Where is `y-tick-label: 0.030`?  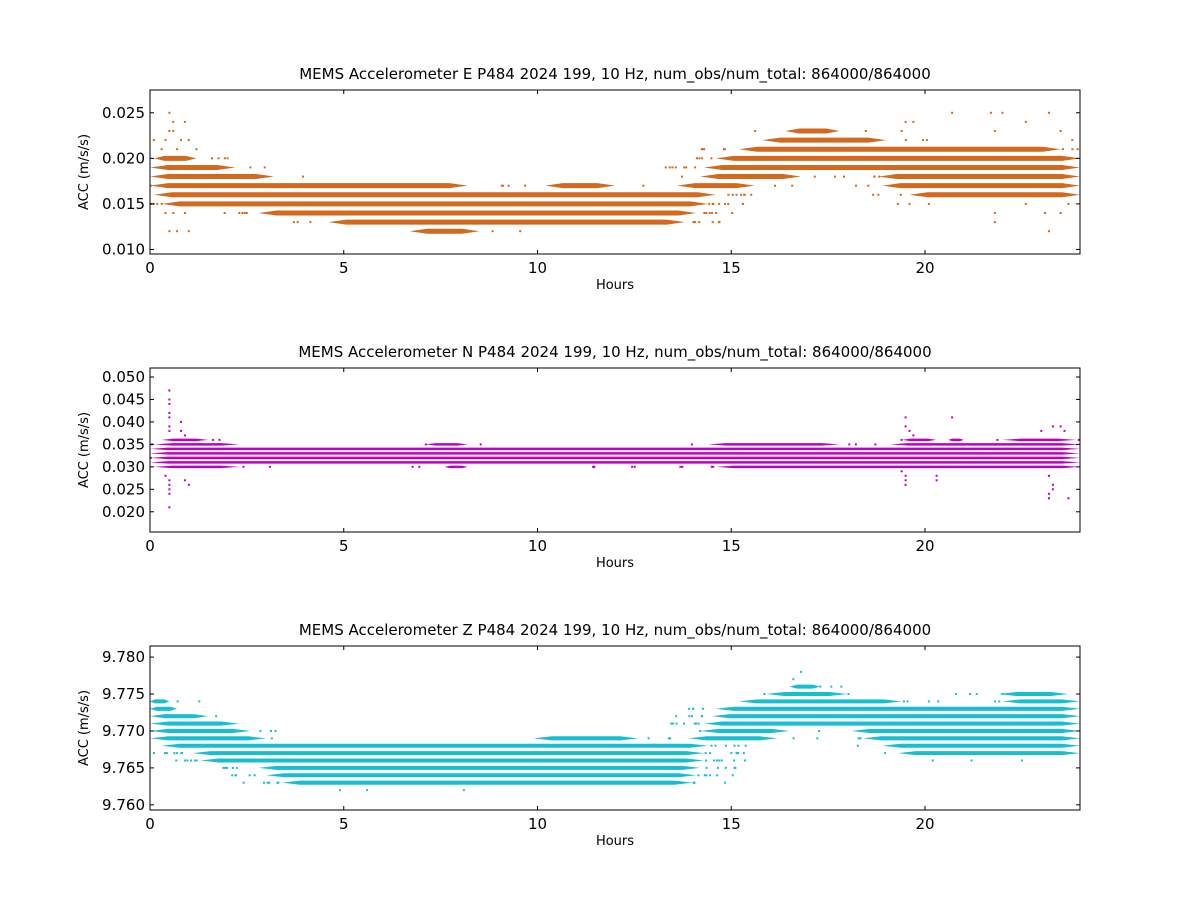
y-tick-label: 0.030 is located at coordinates (123, 467).